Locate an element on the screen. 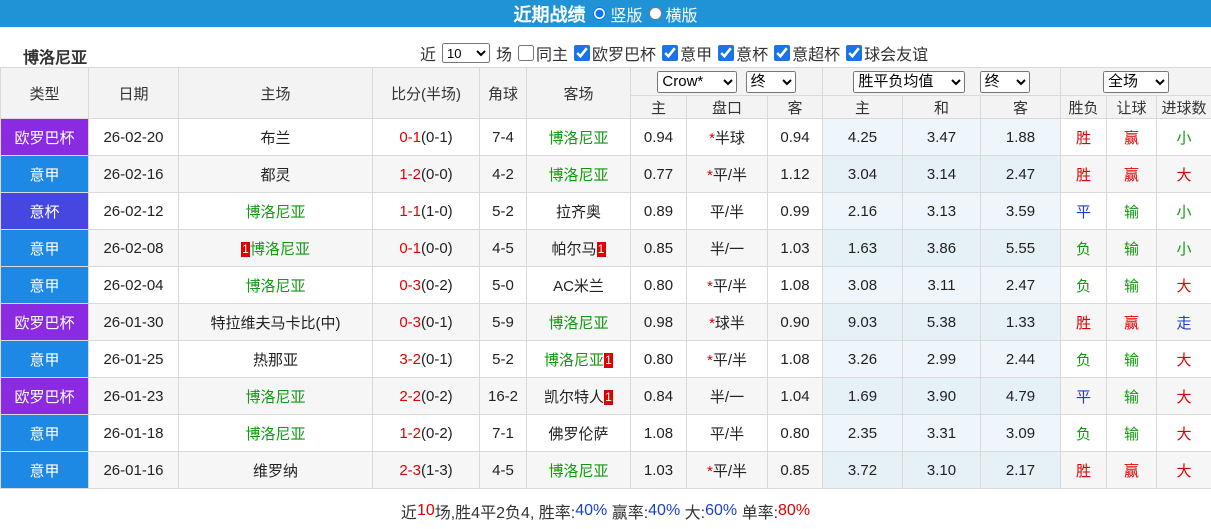 This screenshot has width=1211, height=529. ah-away: 0.80 is located at coordinates (795, 433).